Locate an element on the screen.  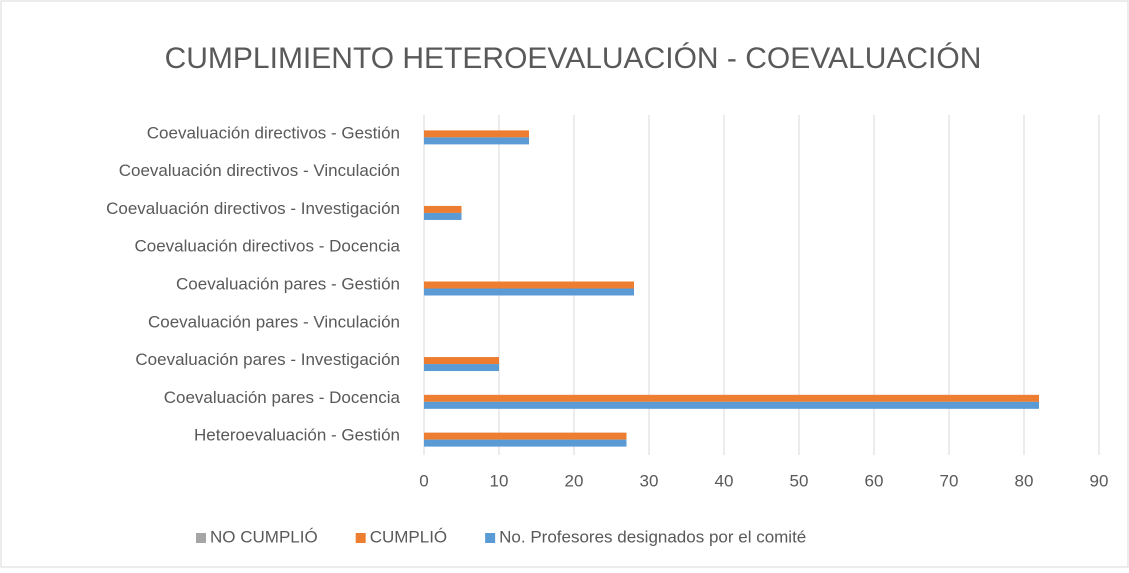
y-tick-label: Coevaluación pares - Docencia is located at coordinates (282, 397).